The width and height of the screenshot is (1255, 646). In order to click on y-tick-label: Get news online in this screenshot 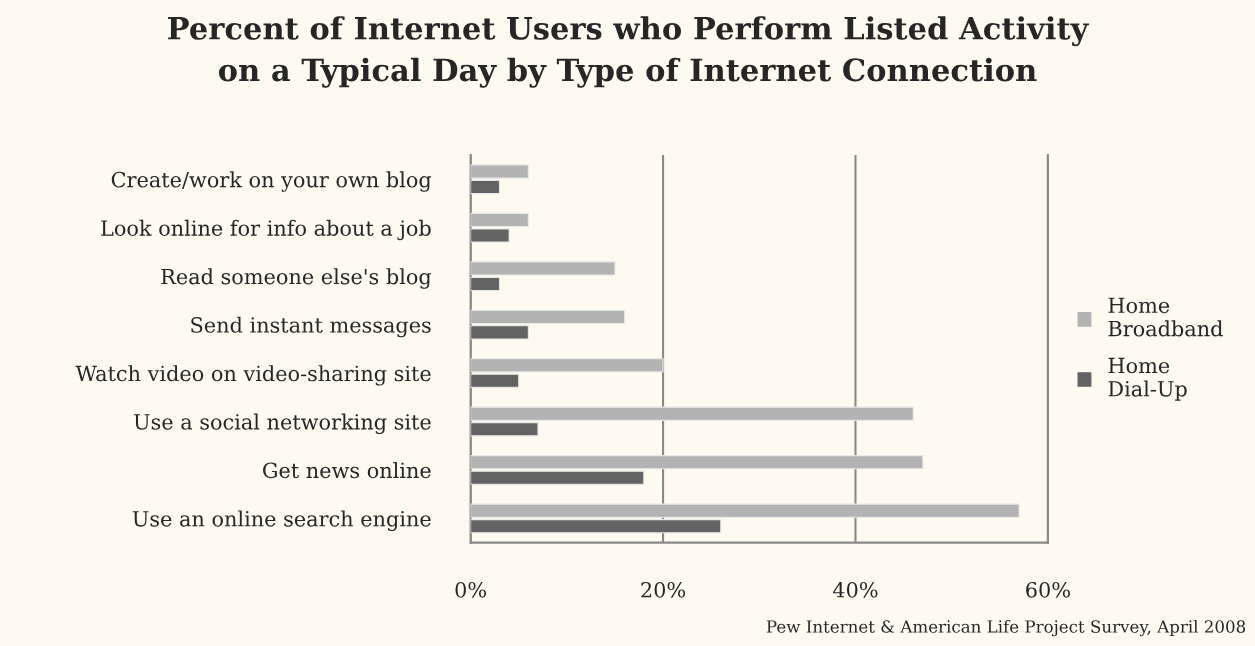, I will do `click(347, 470)`.